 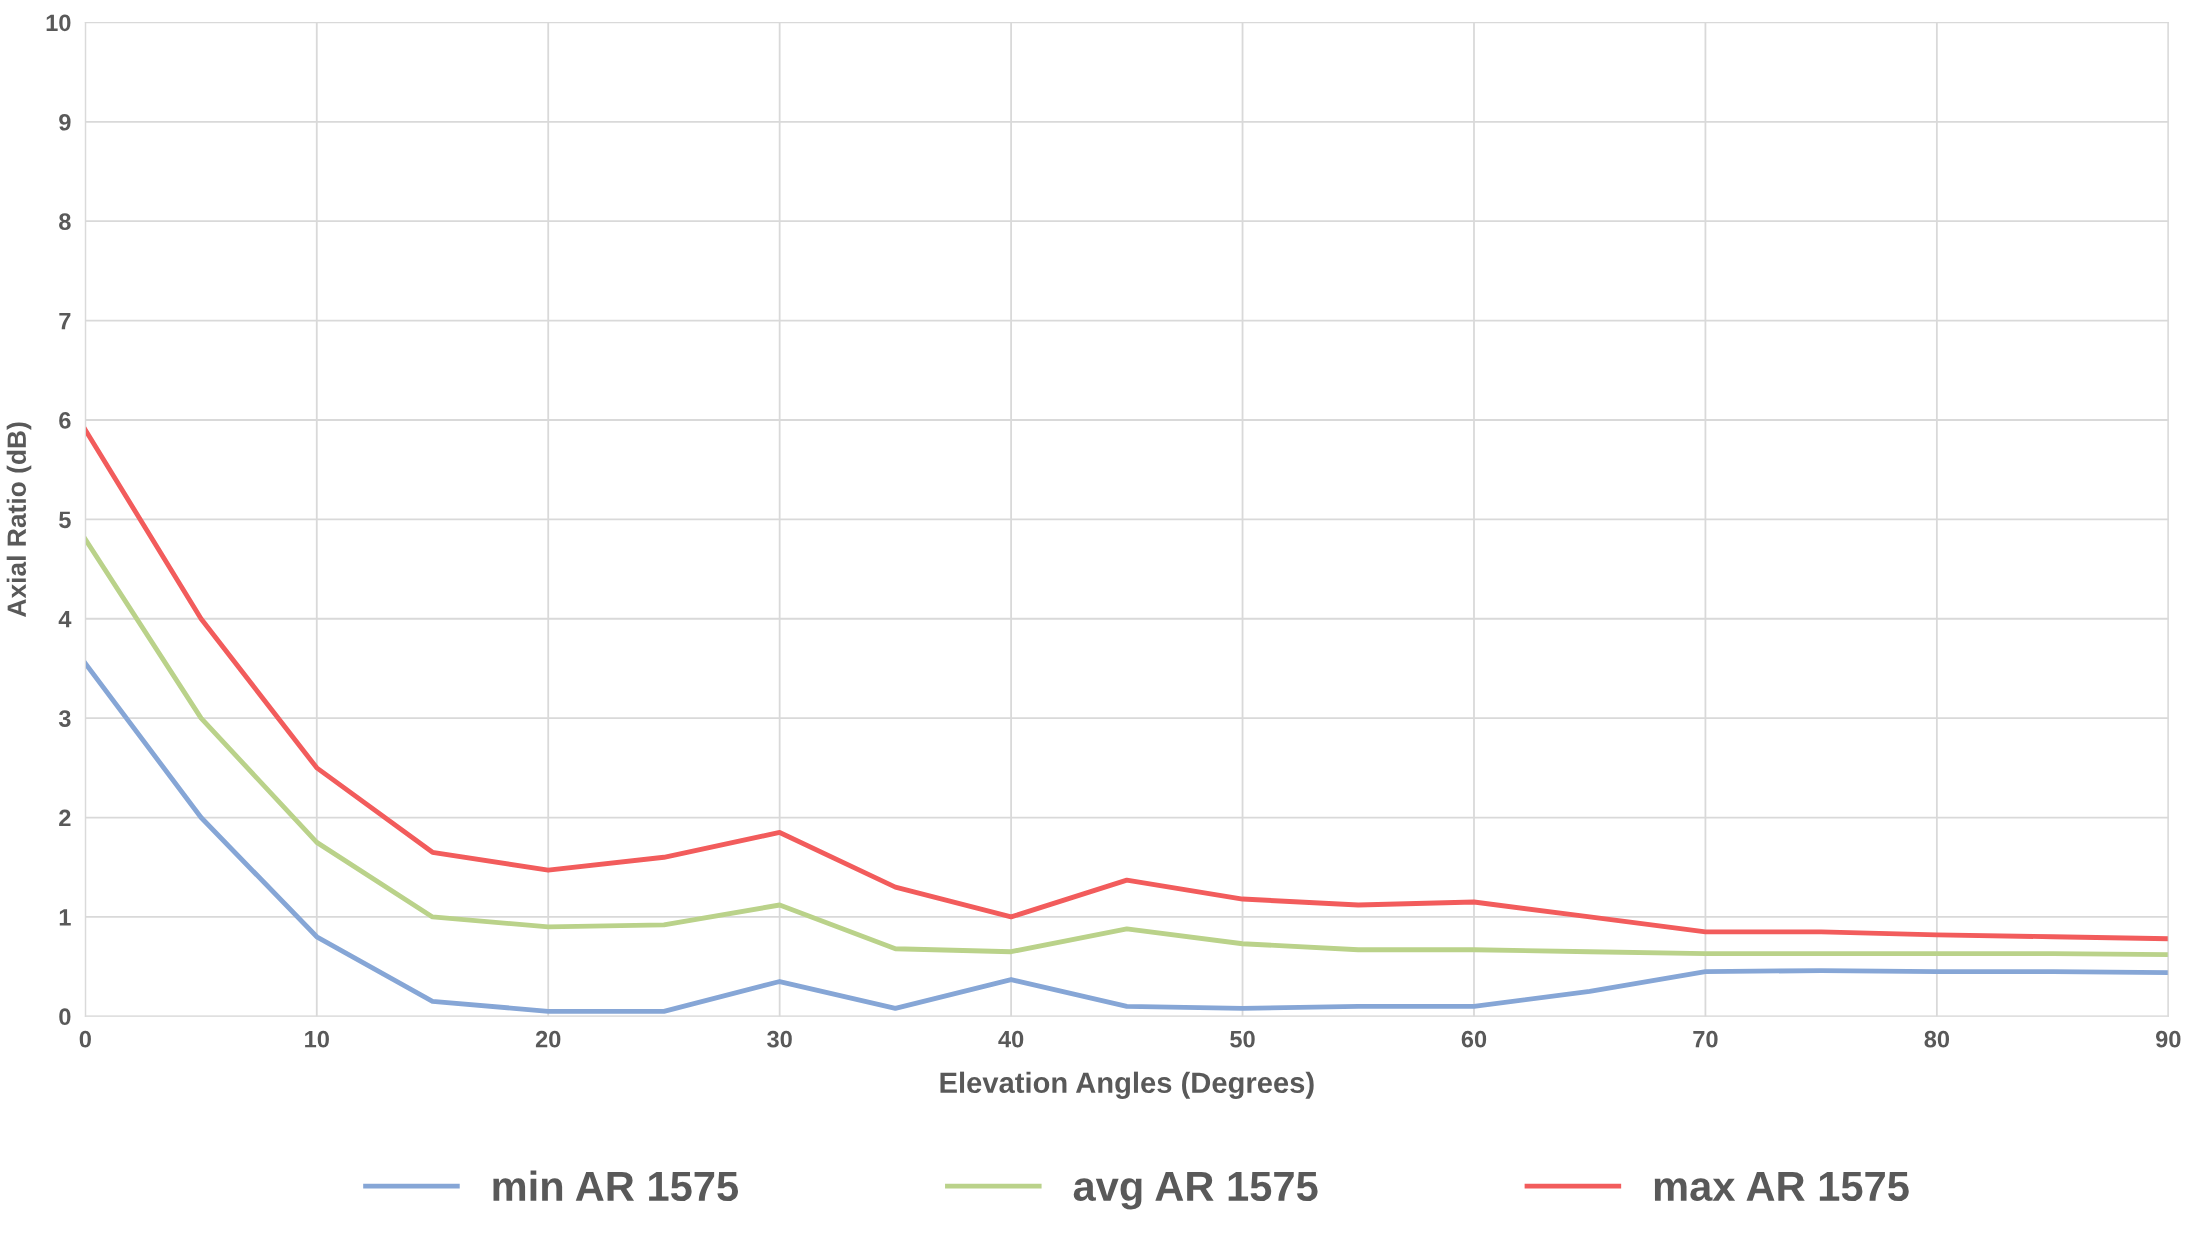 What do you see at coordinates (2168, 1039) in the screenshot?
I see `x-tick-label: 90` at bounding box center [2168, 1039].